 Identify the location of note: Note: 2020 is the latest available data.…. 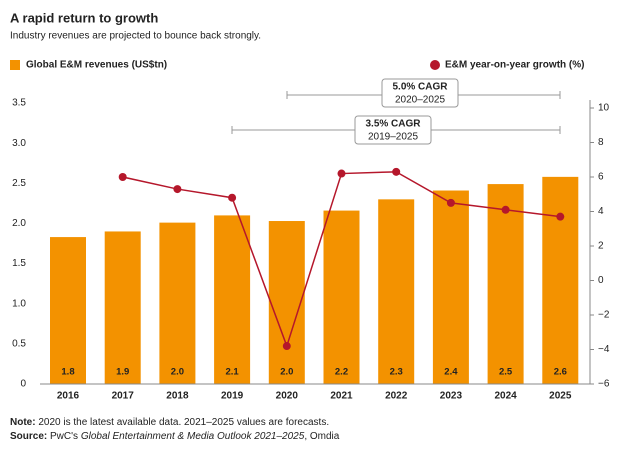
(169, 422).